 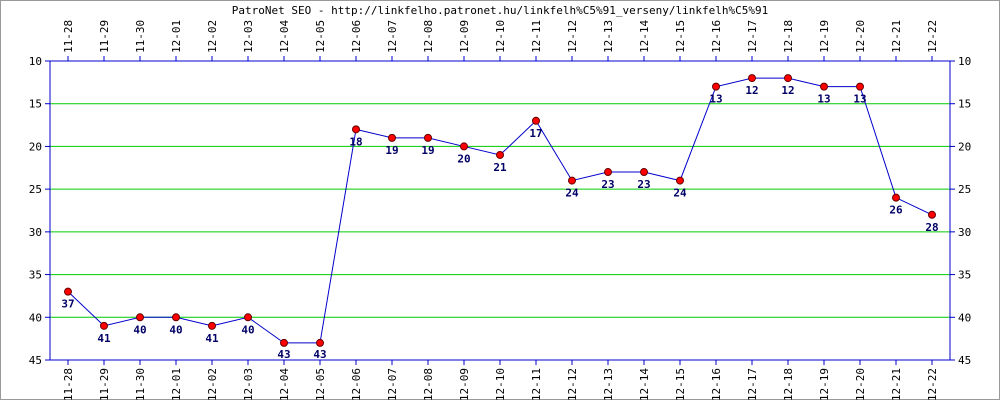 I want to click on x-tick-label-top: 12-22, so click(x=932, y=36).